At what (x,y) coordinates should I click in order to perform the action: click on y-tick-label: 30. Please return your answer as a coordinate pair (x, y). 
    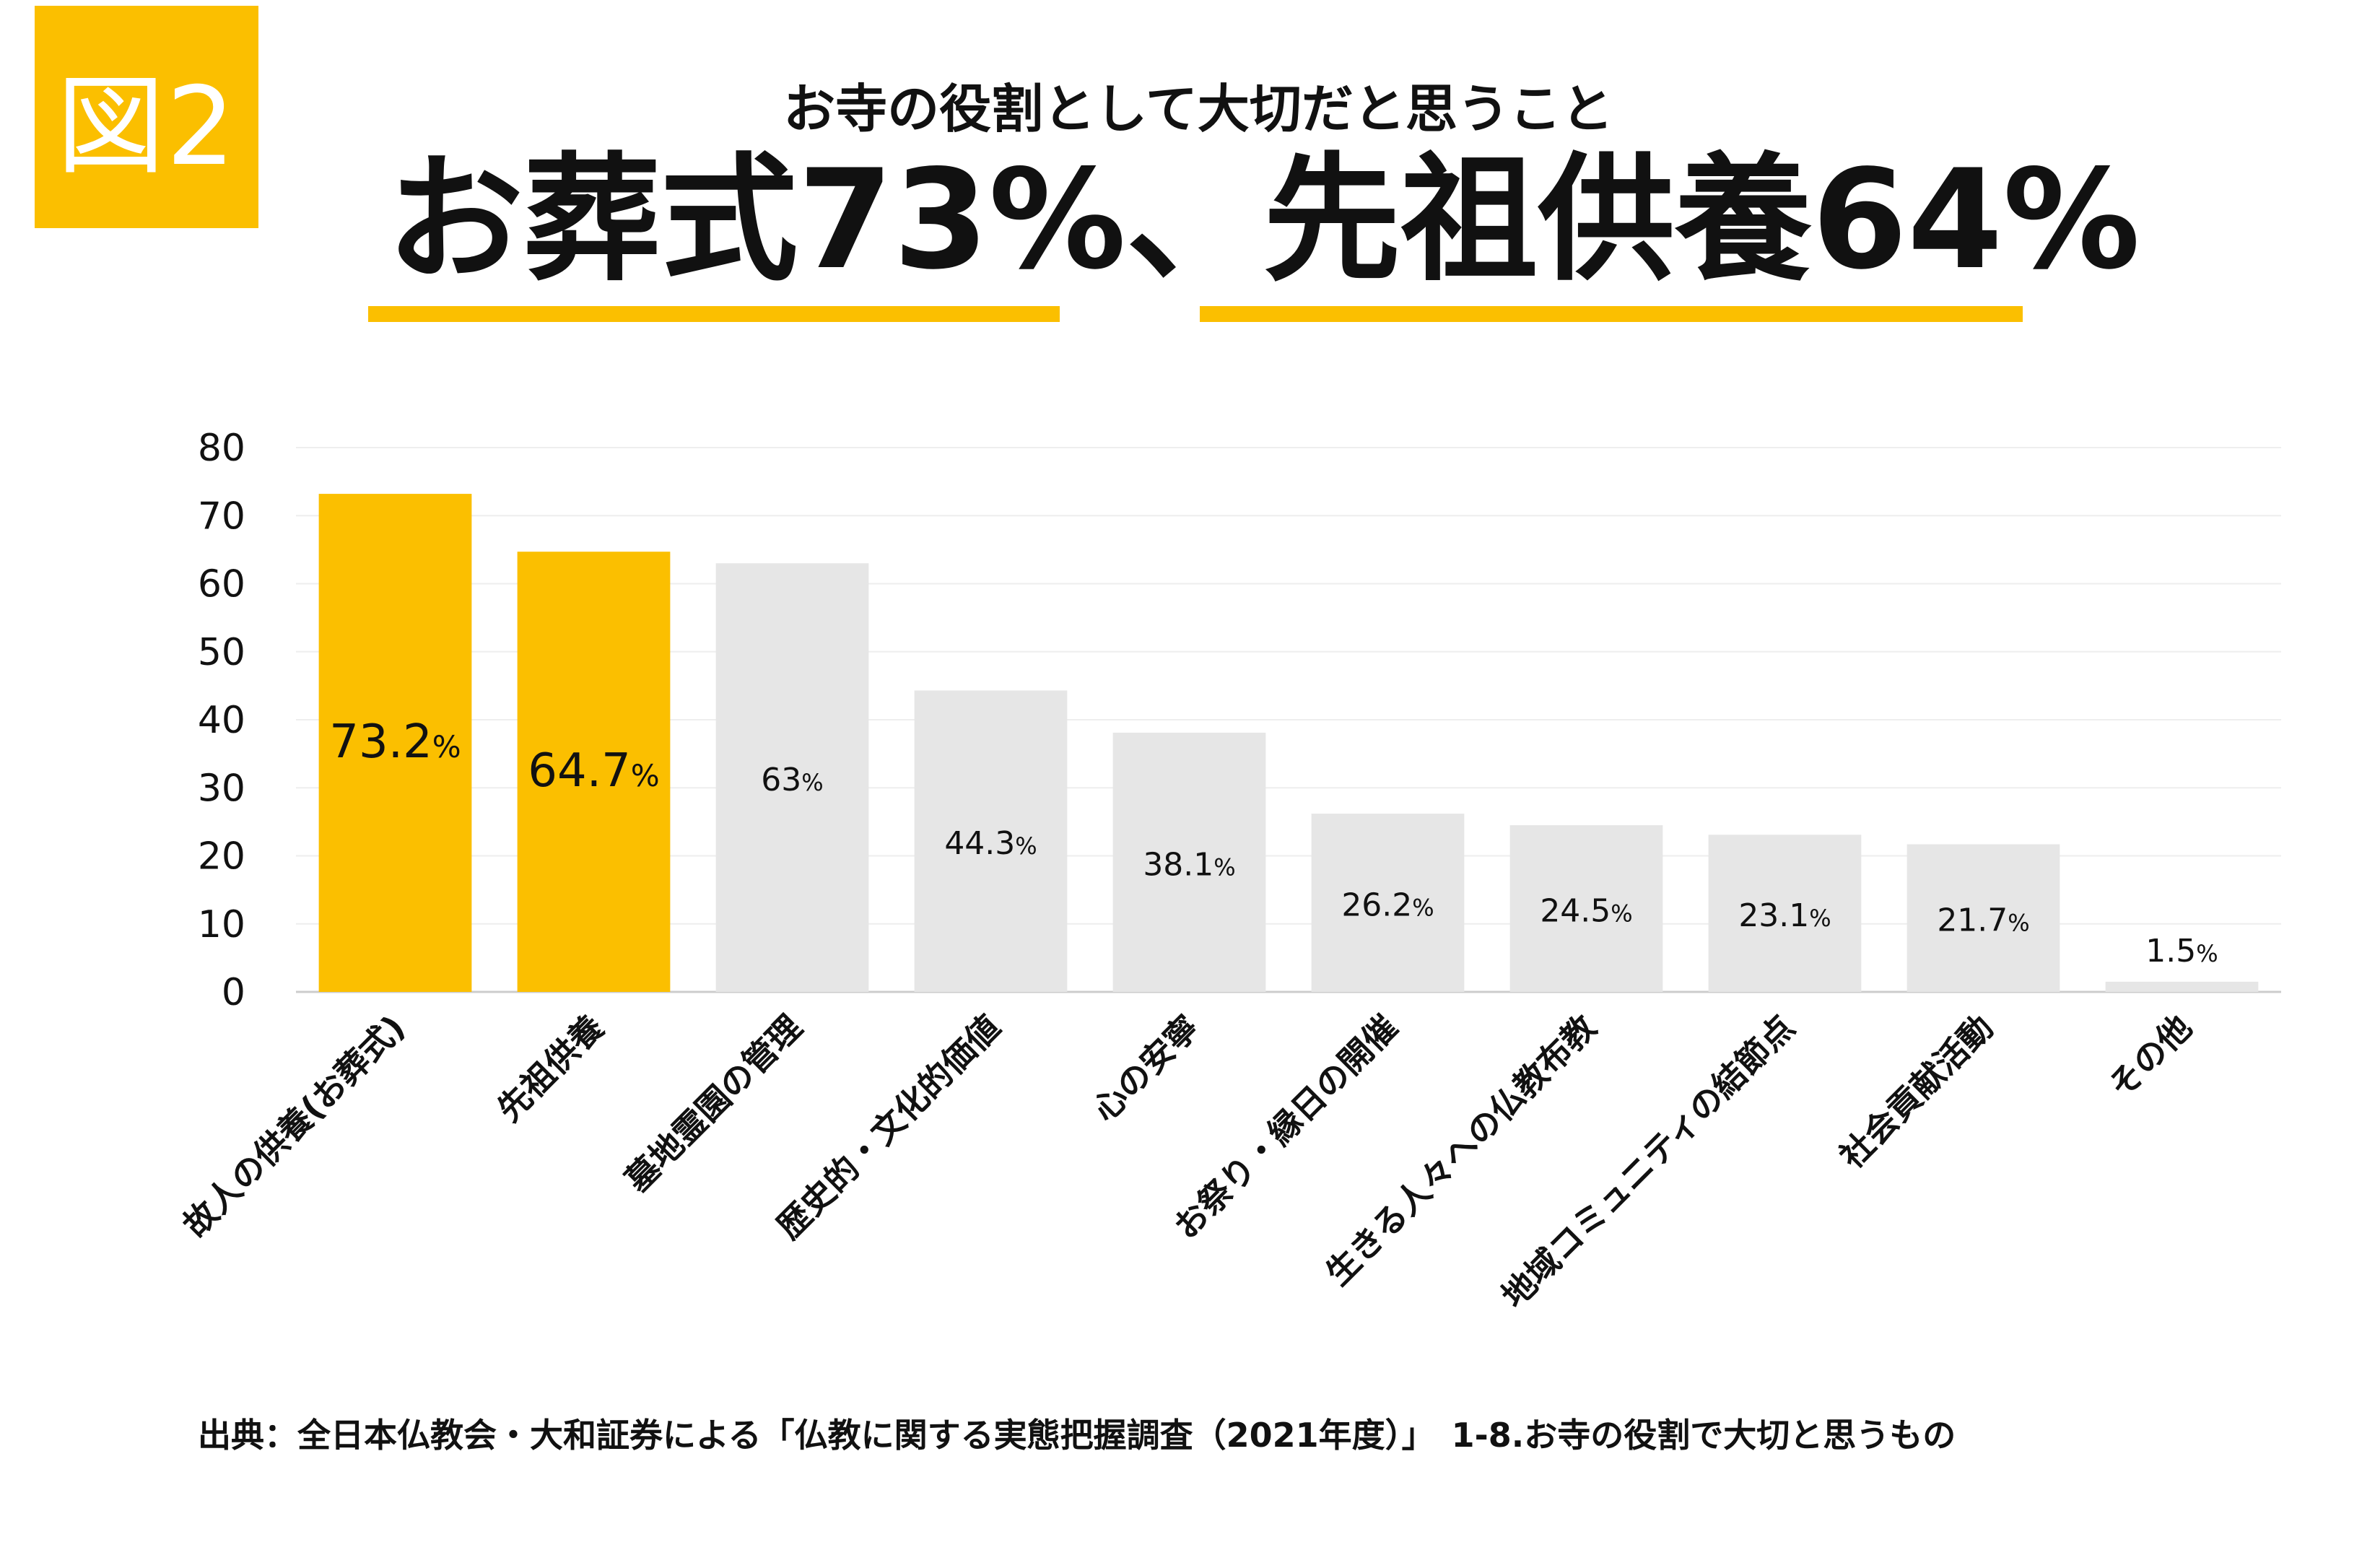
    Looking at the image, I should click on (221, 788).